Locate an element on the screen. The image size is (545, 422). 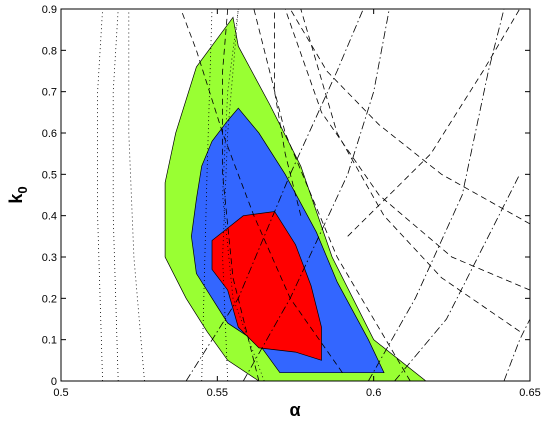
y-axis-label: k0 is located at coordinates (18, 194).